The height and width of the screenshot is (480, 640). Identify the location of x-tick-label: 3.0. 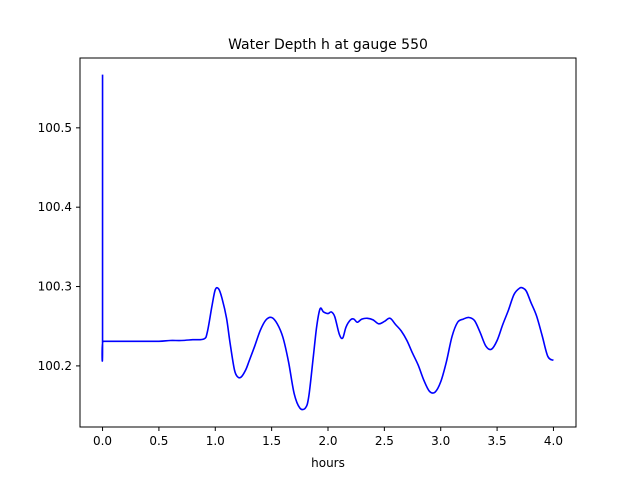
(440, 441).